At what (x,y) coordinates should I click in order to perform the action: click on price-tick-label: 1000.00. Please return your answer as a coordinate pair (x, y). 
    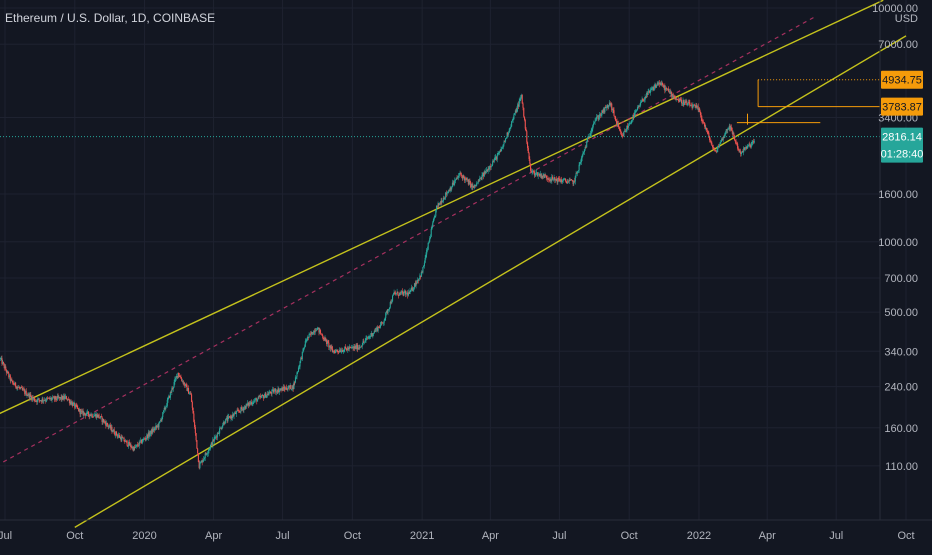
    Looking at the image, I should click on (898, 243).